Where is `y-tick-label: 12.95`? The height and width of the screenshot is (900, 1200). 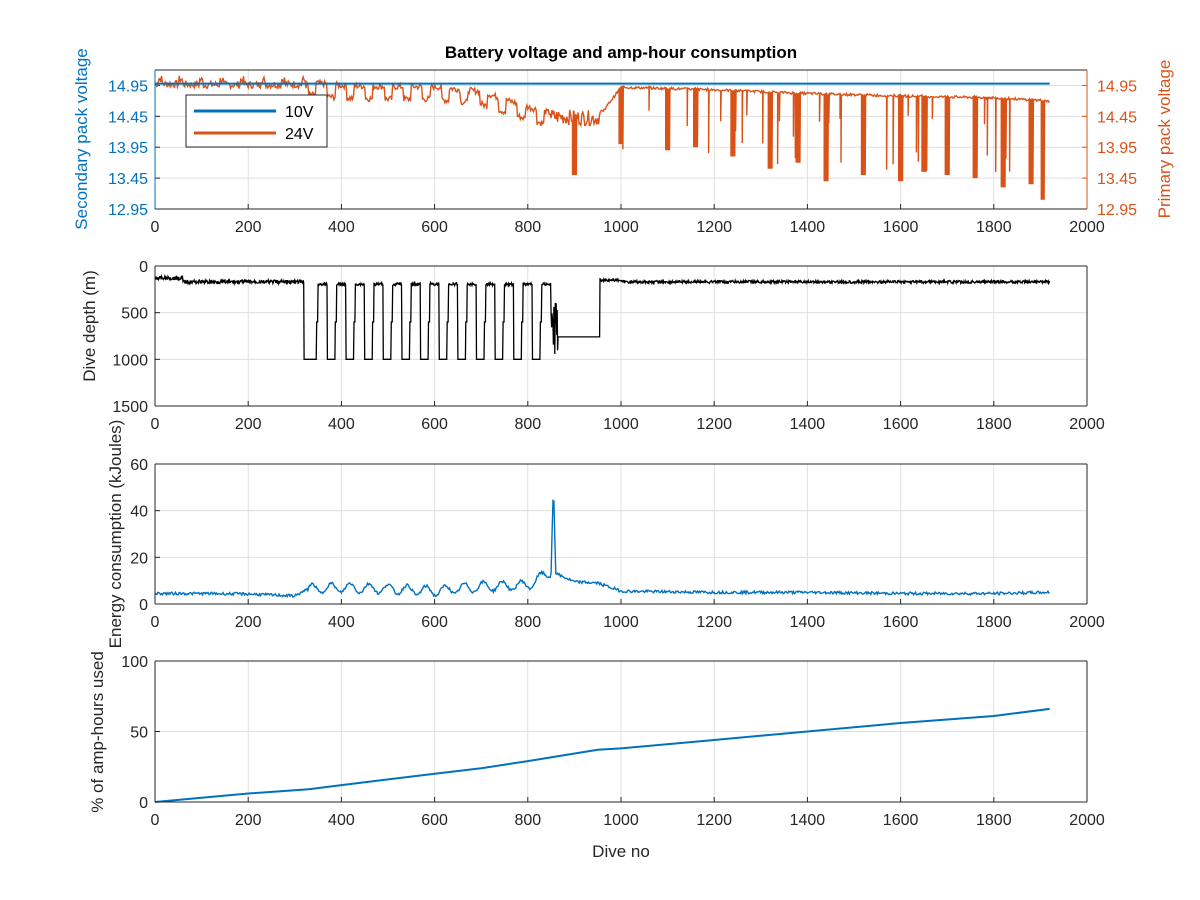 y-tick-label: 12.95 is located at coordinates (128, 210).